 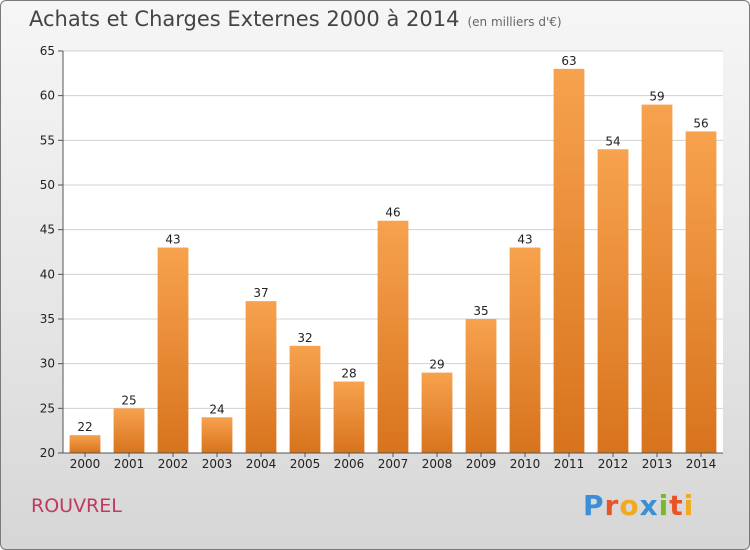 I want to click on data-label-2006: 28, so click(x=348, y=374).